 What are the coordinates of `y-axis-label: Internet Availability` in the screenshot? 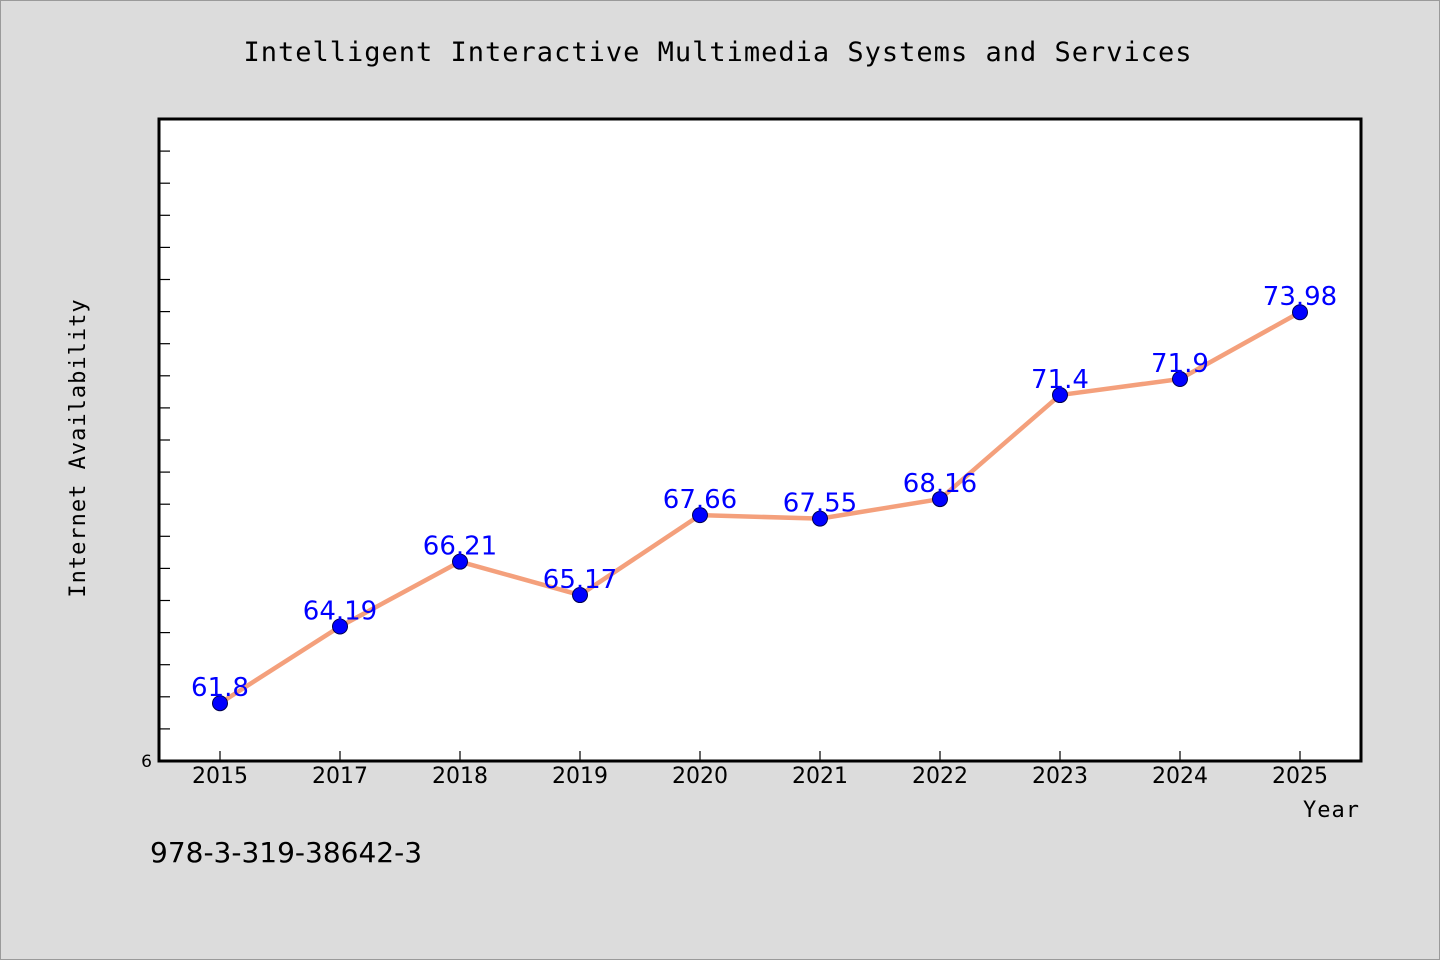 It's located at (78, 447).